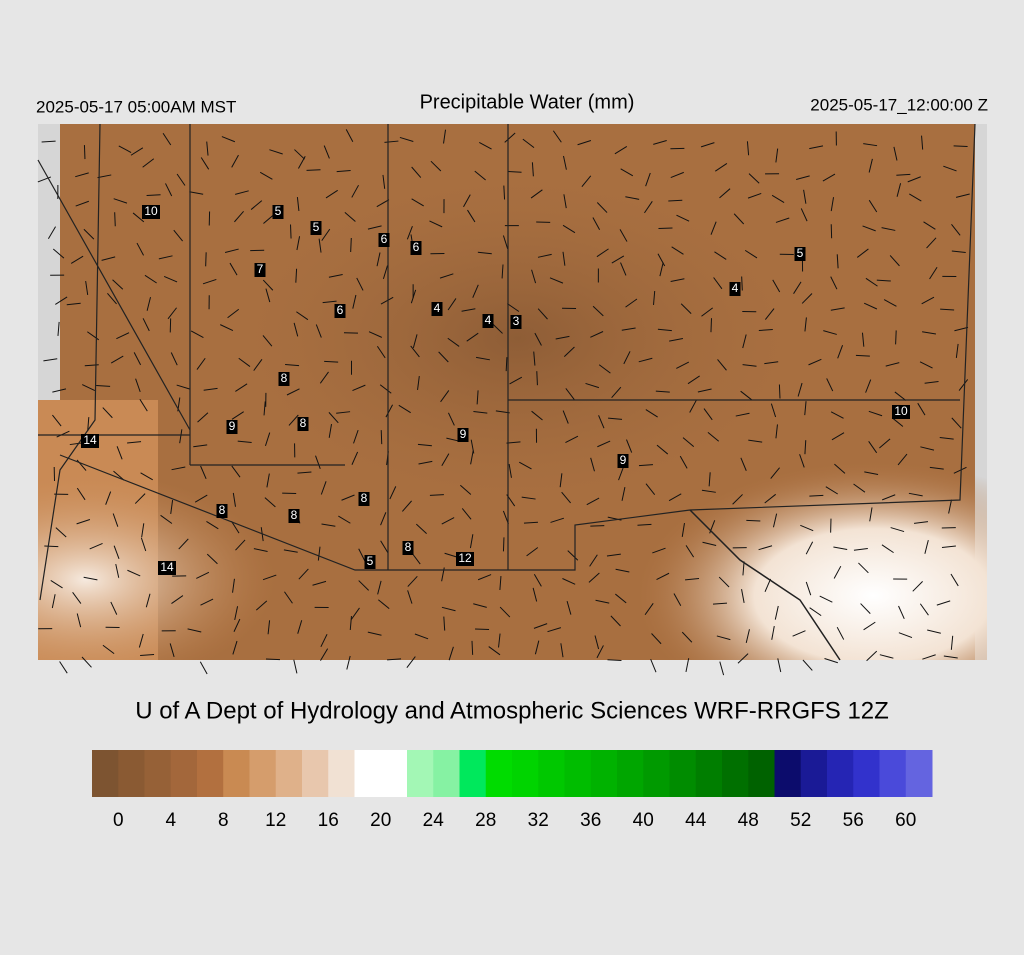  What do you see at coordinates (516, 321) in the screenshot?
I see `station-value: 3` at bounding box center [516, 321].